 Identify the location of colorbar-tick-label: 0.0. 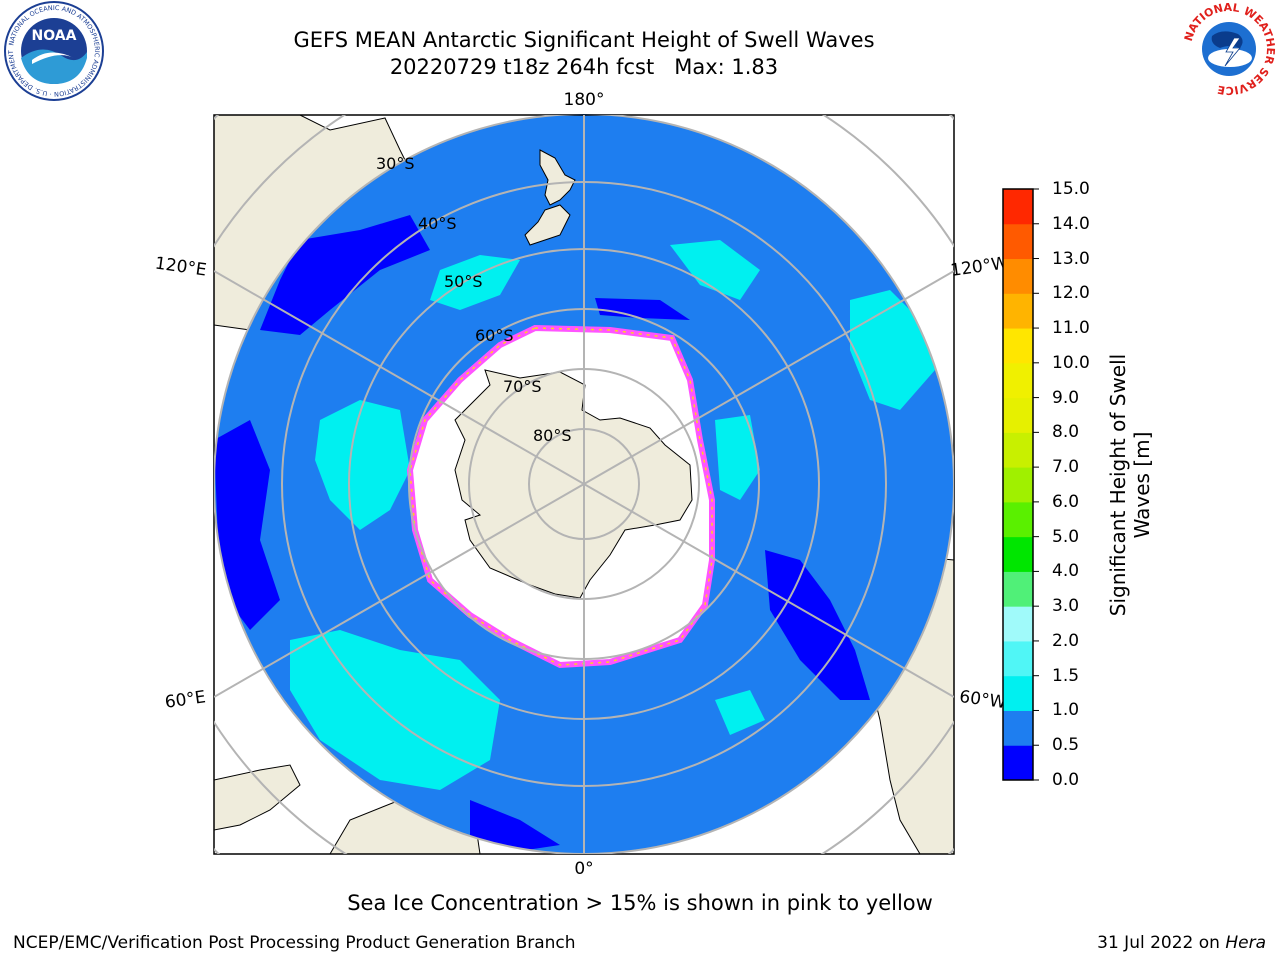
(1066, 780).